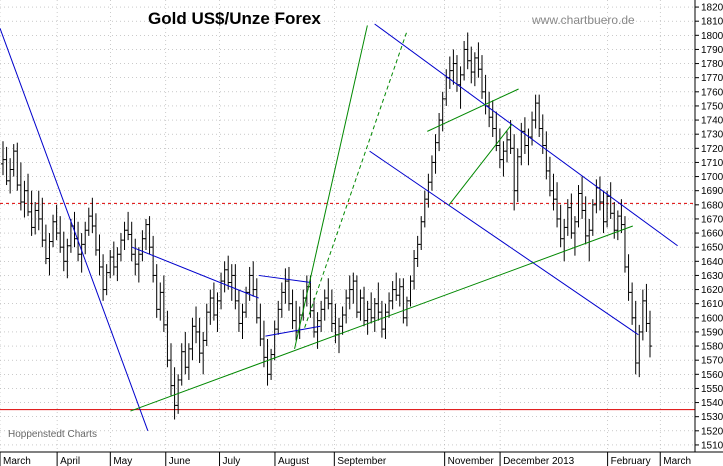  What do you see at coordinates (180, 461) in the screenshot?
I see `x-tick-label: June` at bounding box center [180, 461].